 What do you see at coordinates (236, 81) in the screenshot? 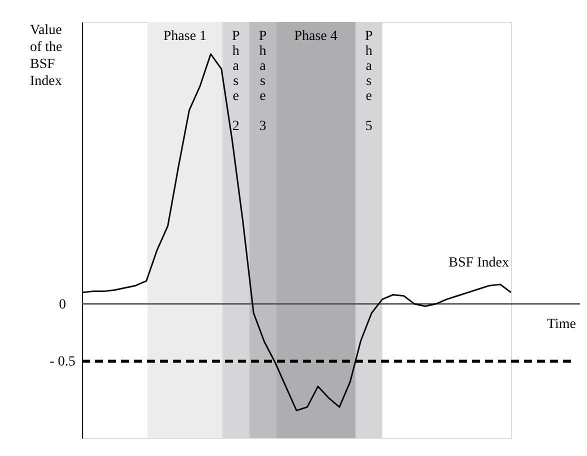
I see `annotation: Phase 2` at bounding box center [236, 81].